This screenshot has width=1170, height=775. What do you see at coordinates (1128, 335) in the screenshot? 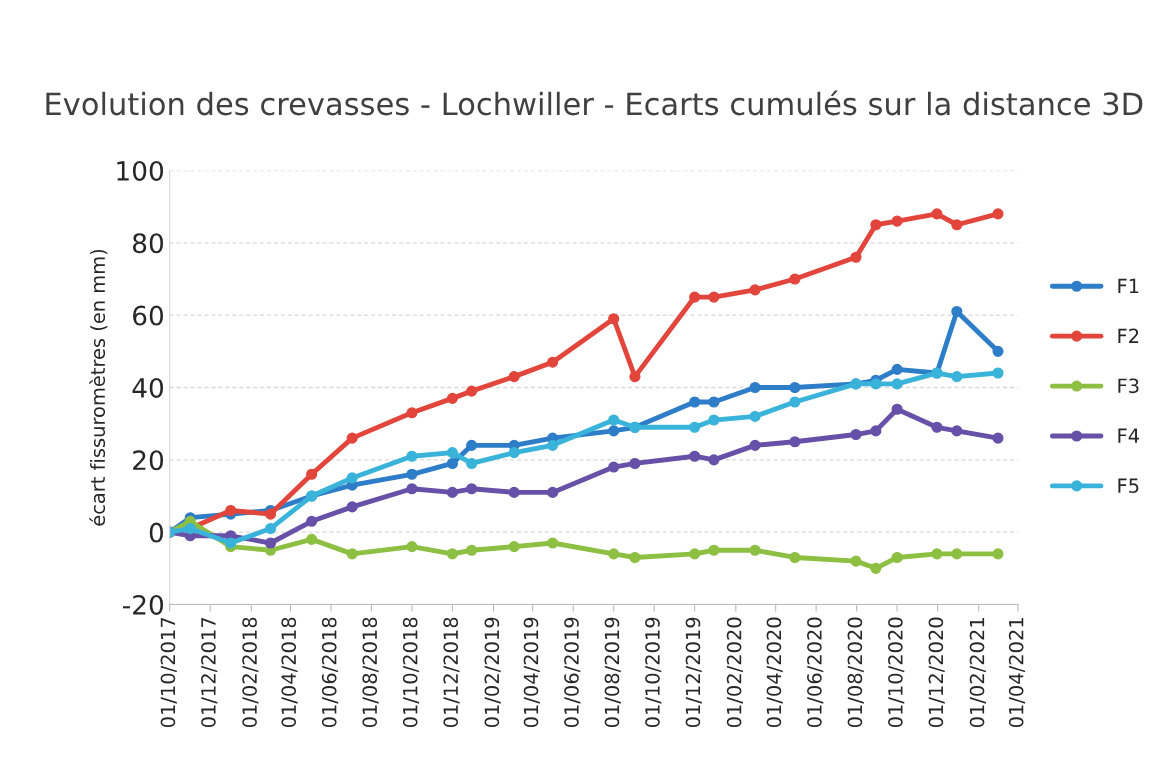
I see `legend-label: F2` at bounding box center [1128, 335].